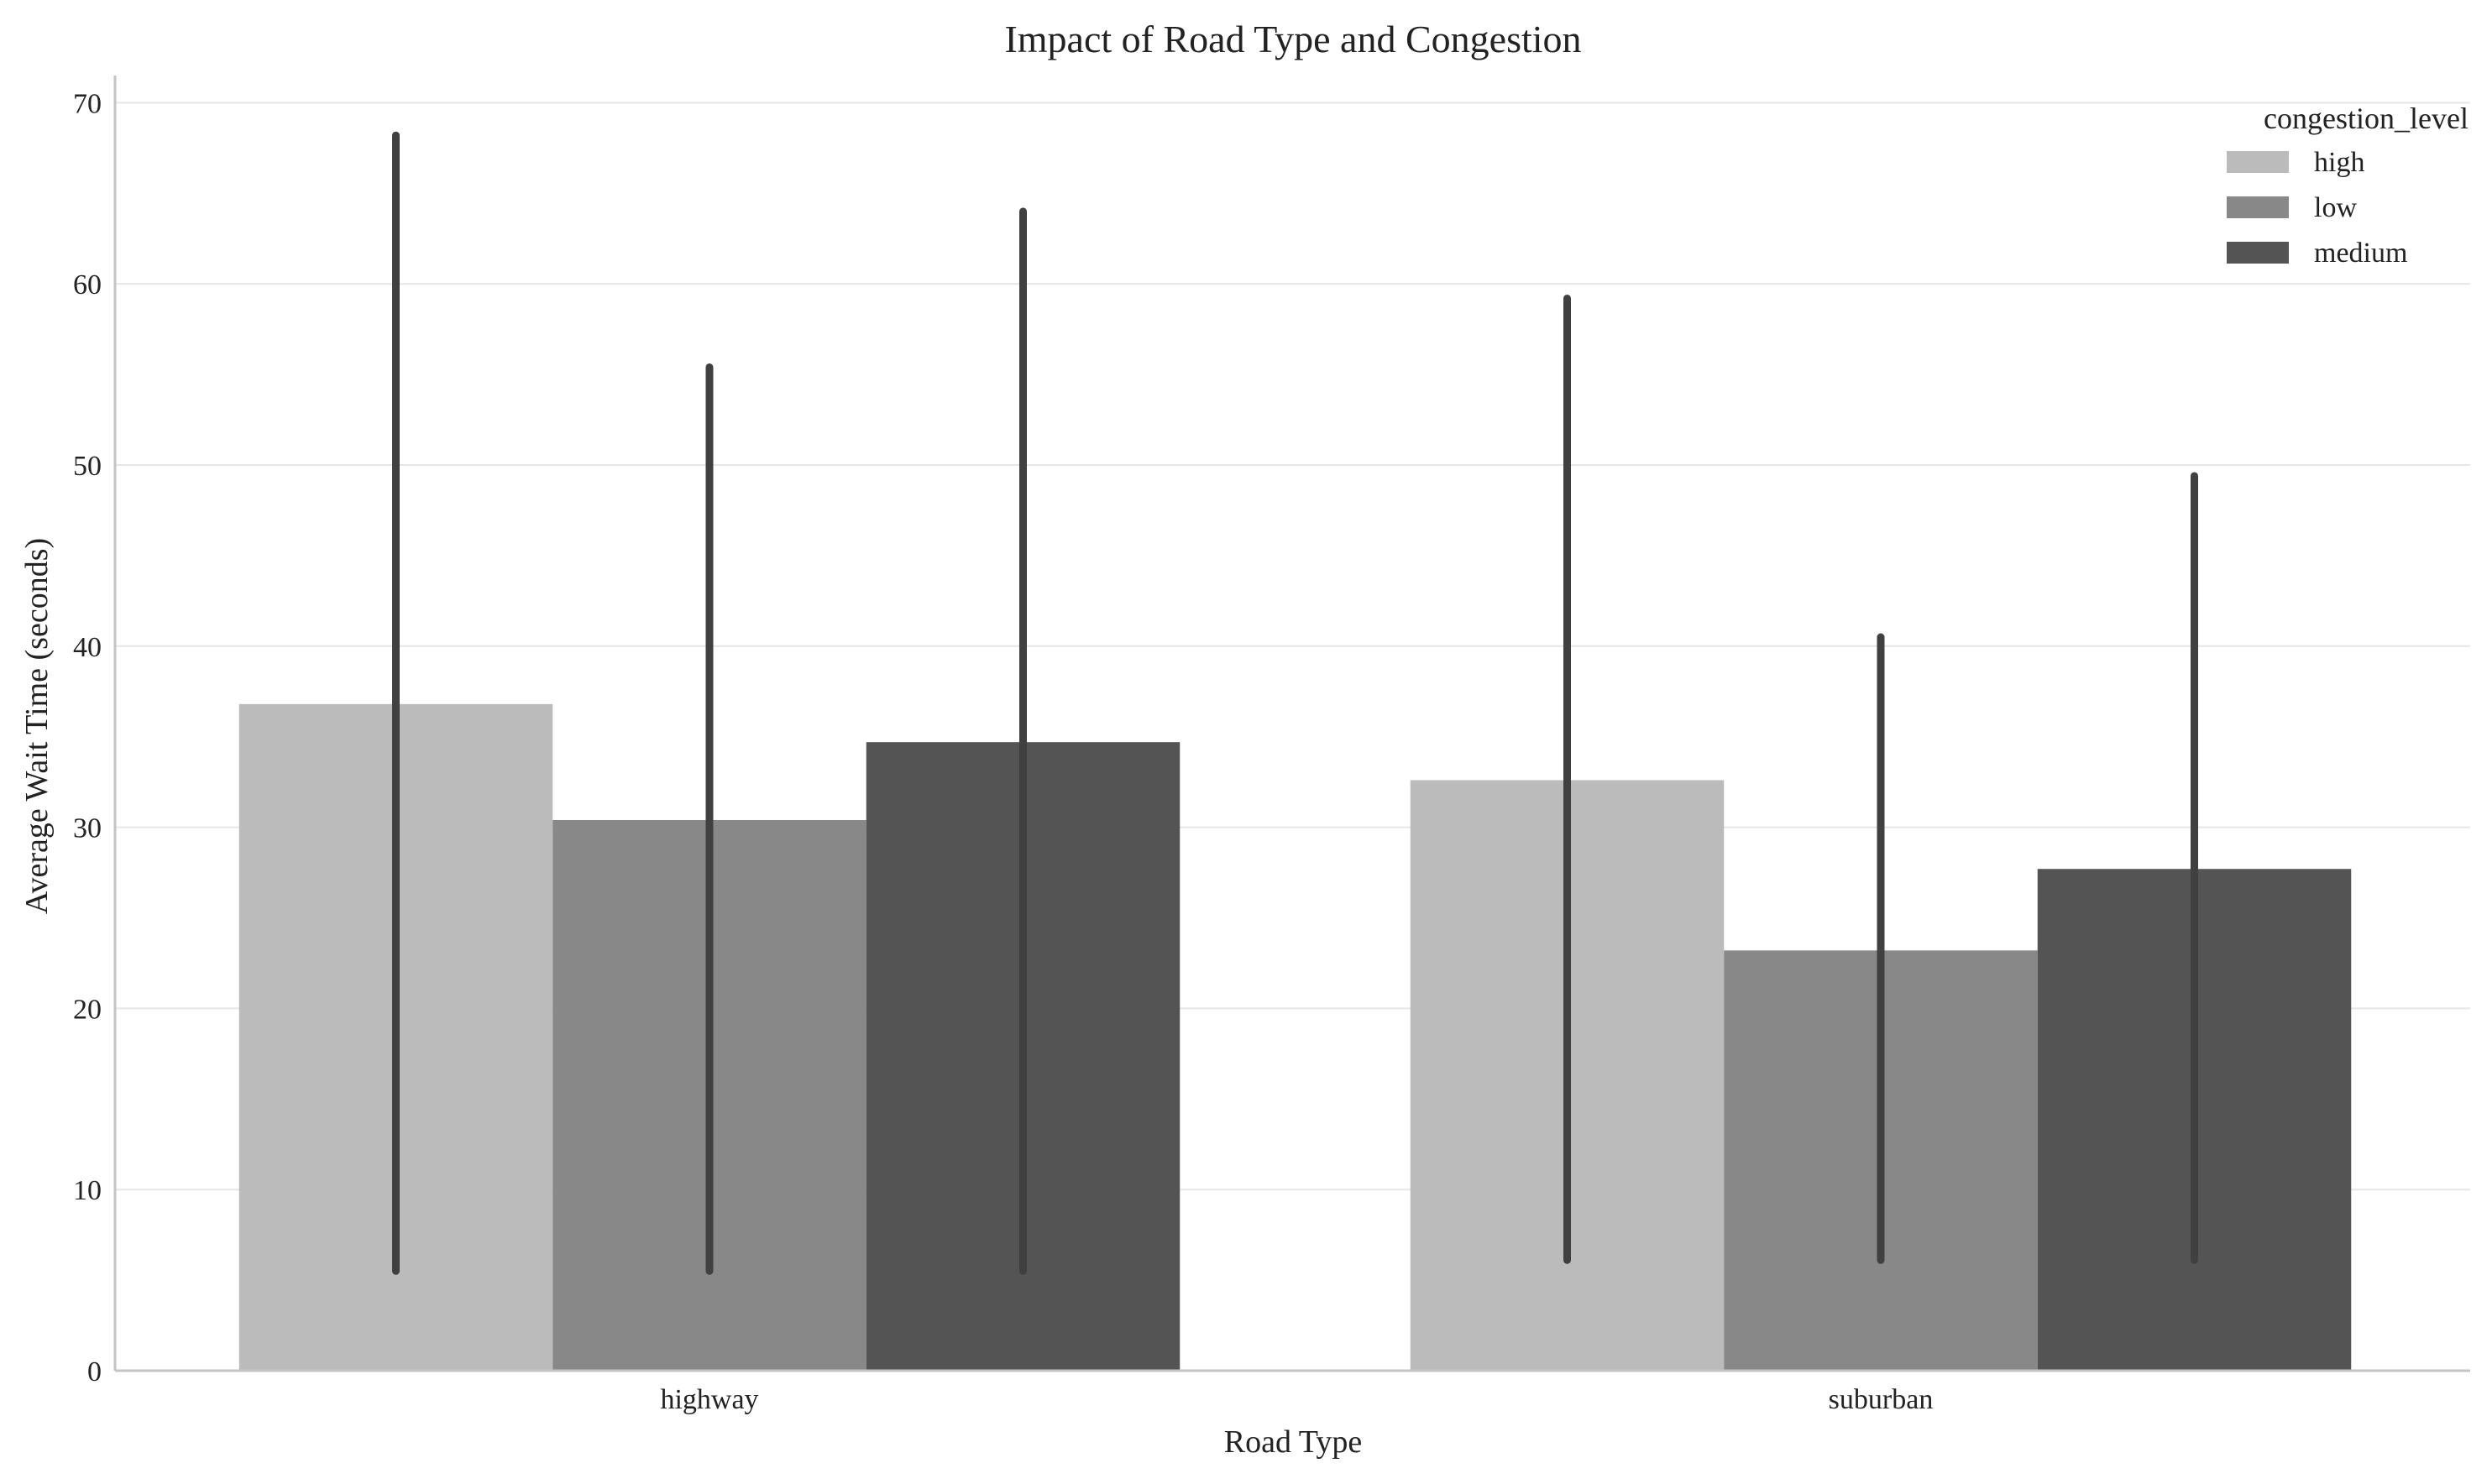 The image size is (2492, 1484). Describe the element at coordinates (1293, 39) in the screenshot. I see `chart-title: Impact of Road Type and Congestion` at that location.